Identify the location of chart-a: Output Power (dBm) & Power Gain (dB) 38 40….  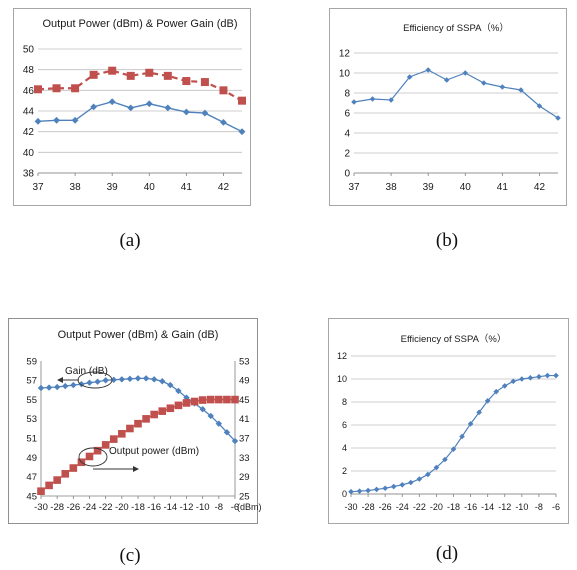
(134, 105).